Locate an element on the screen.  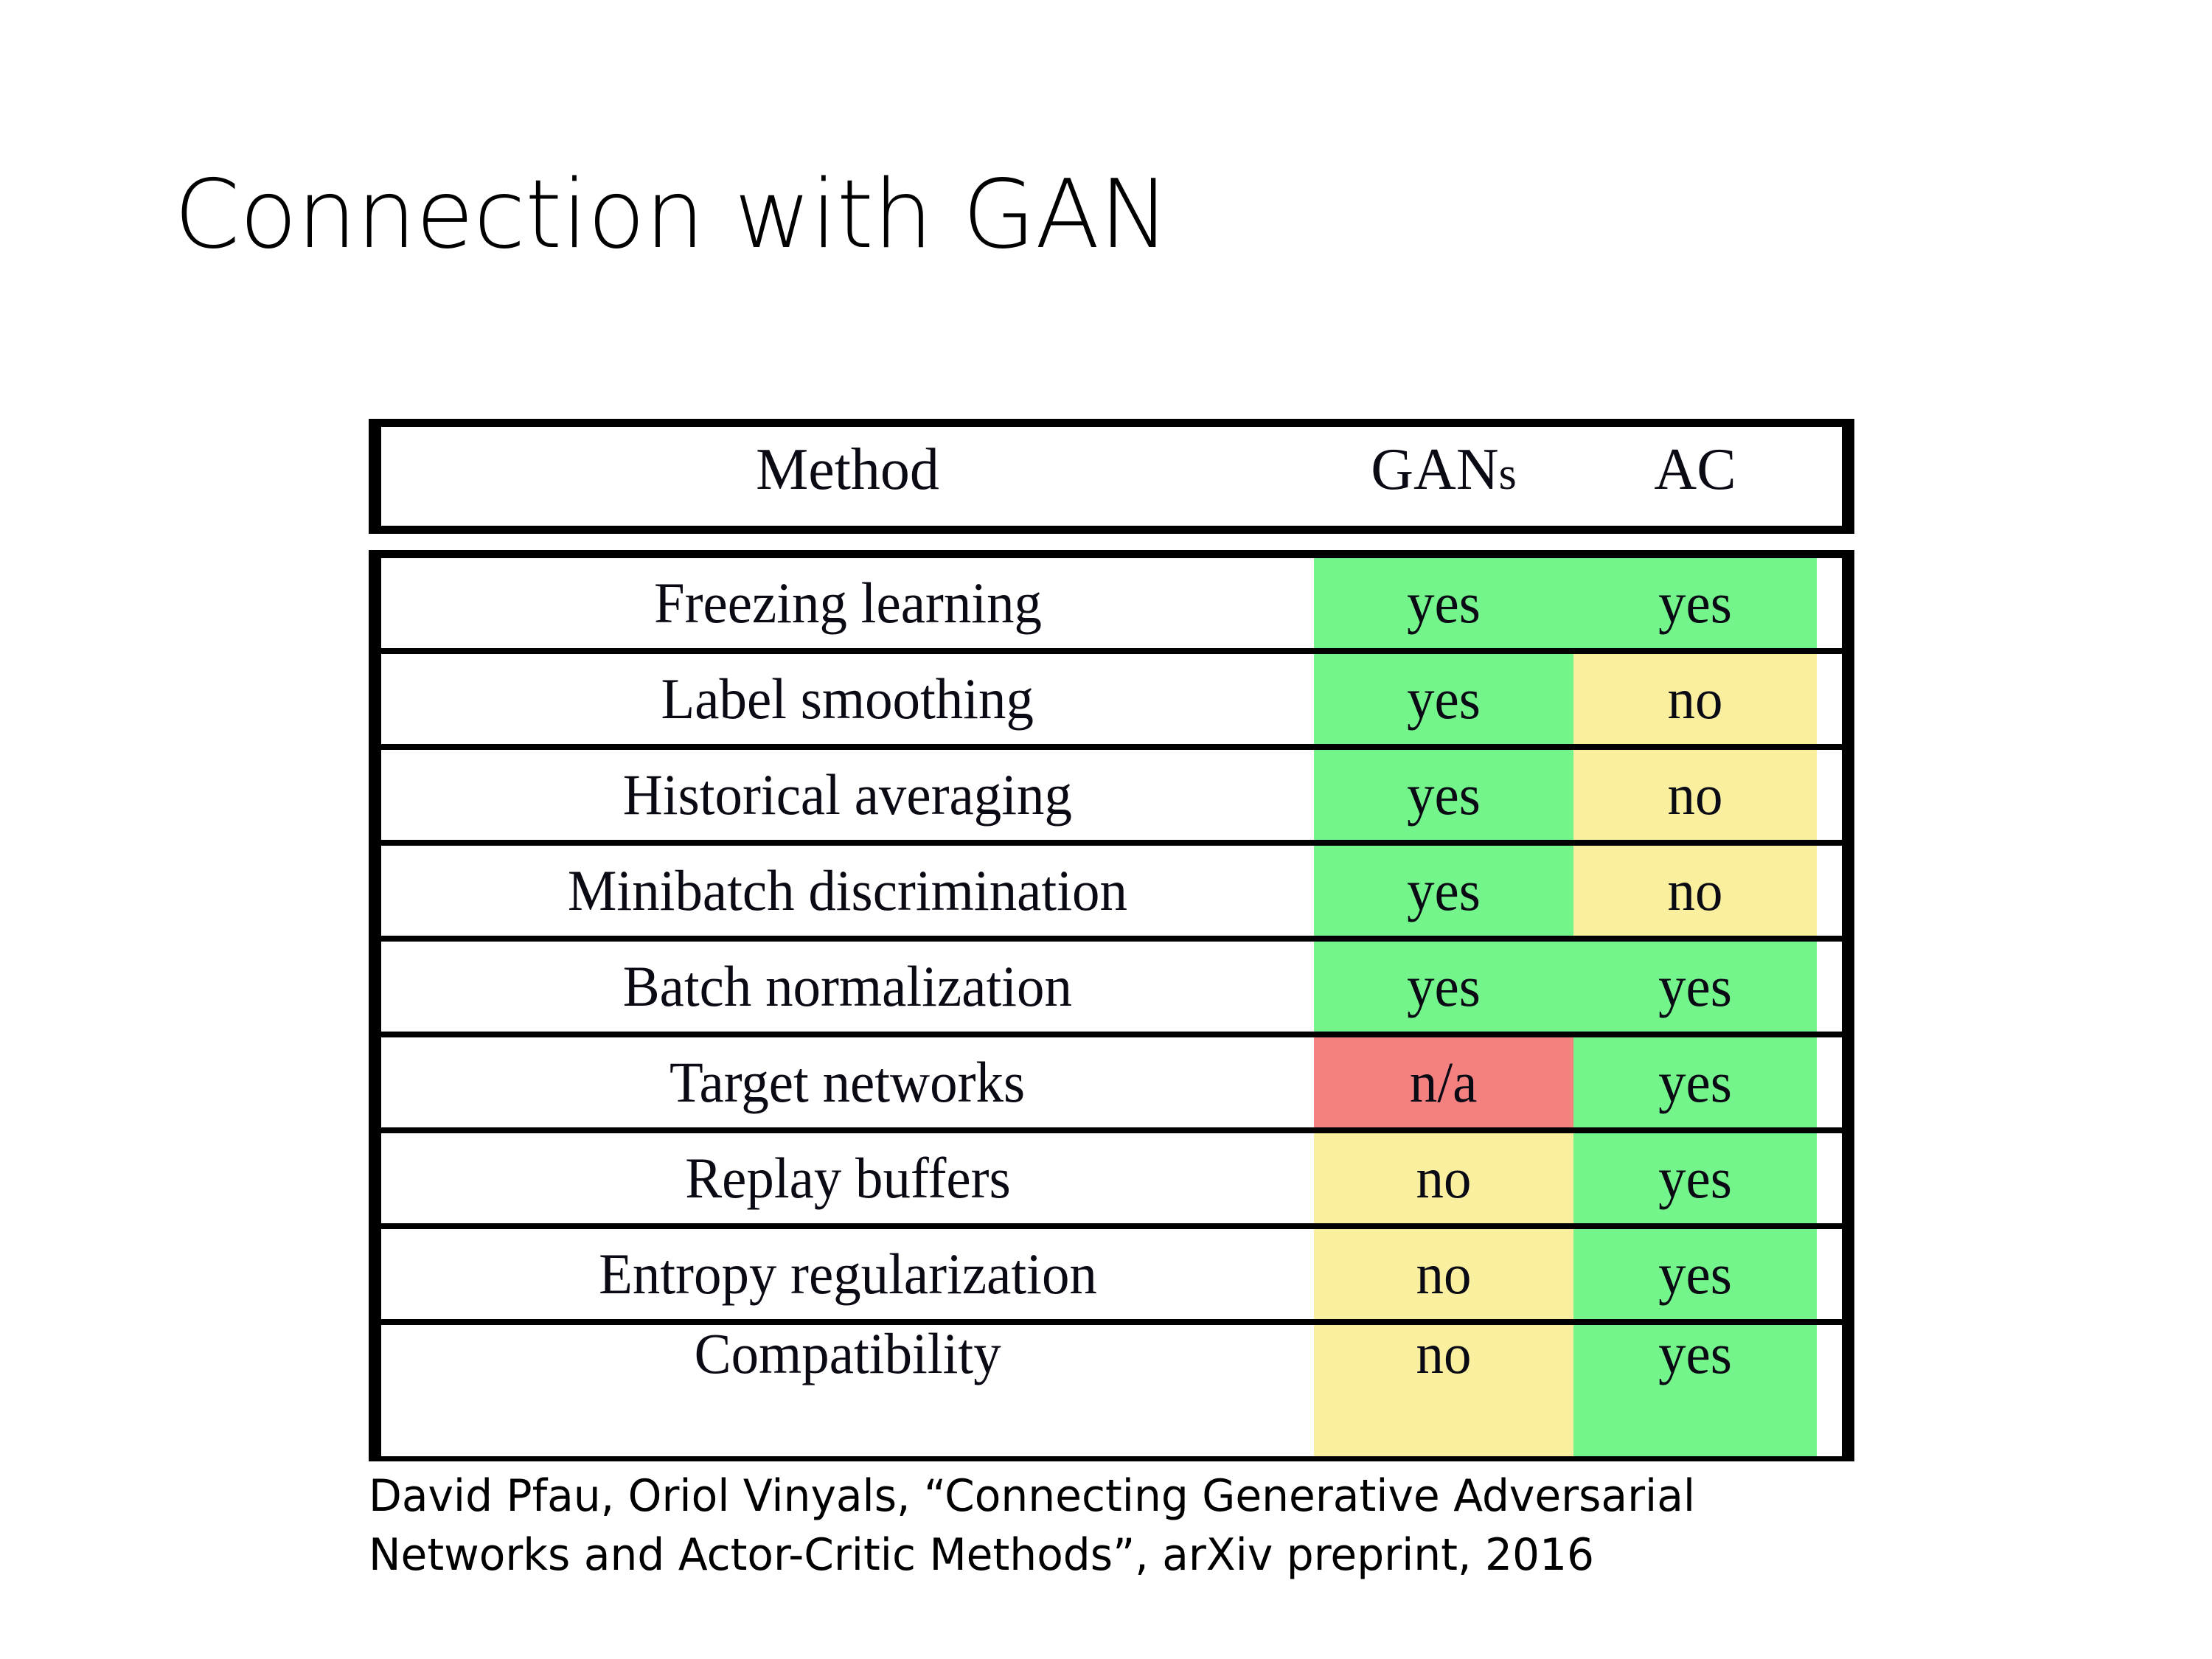
cell-method-label: Historical averaging is located at coordinates (847, 794).